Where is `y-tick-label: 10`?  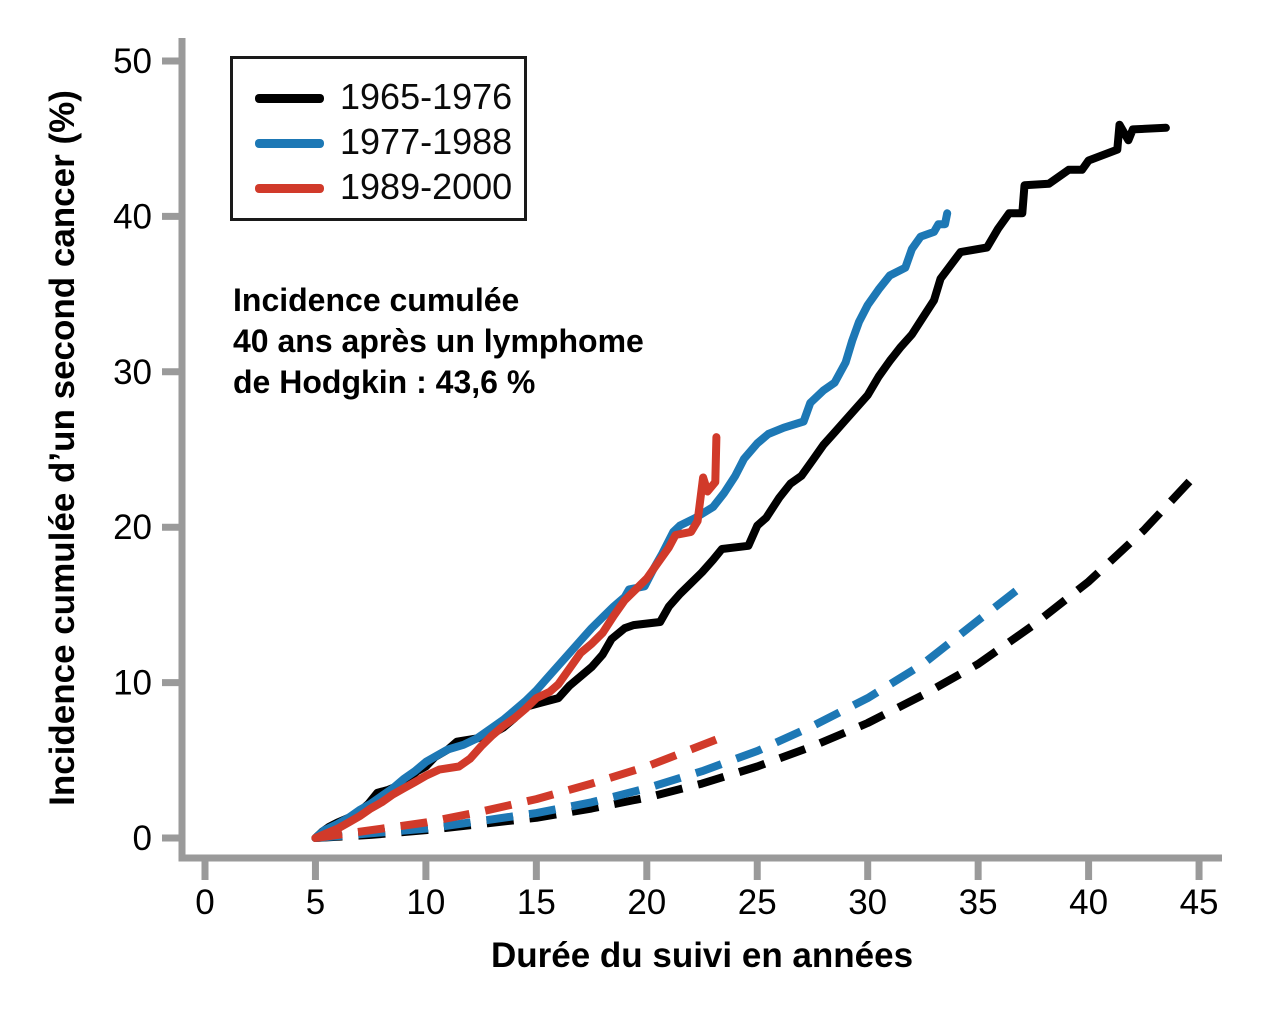
y-tick-label: 10 is located at coordinates (132, 683).